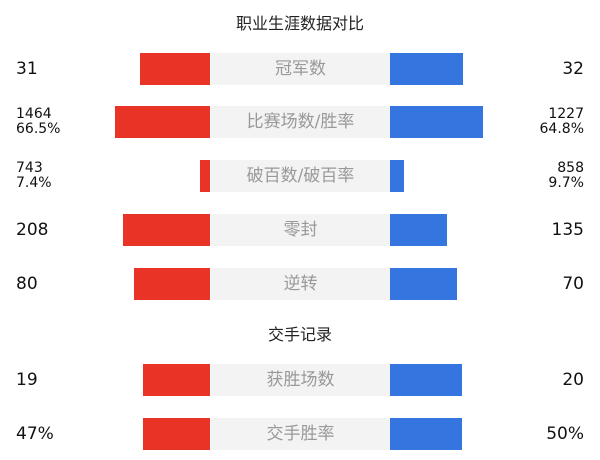 This screenshot has height=460, width=600. I want to click on stat-label: 比赛场数/胜率, so click(300, 122).